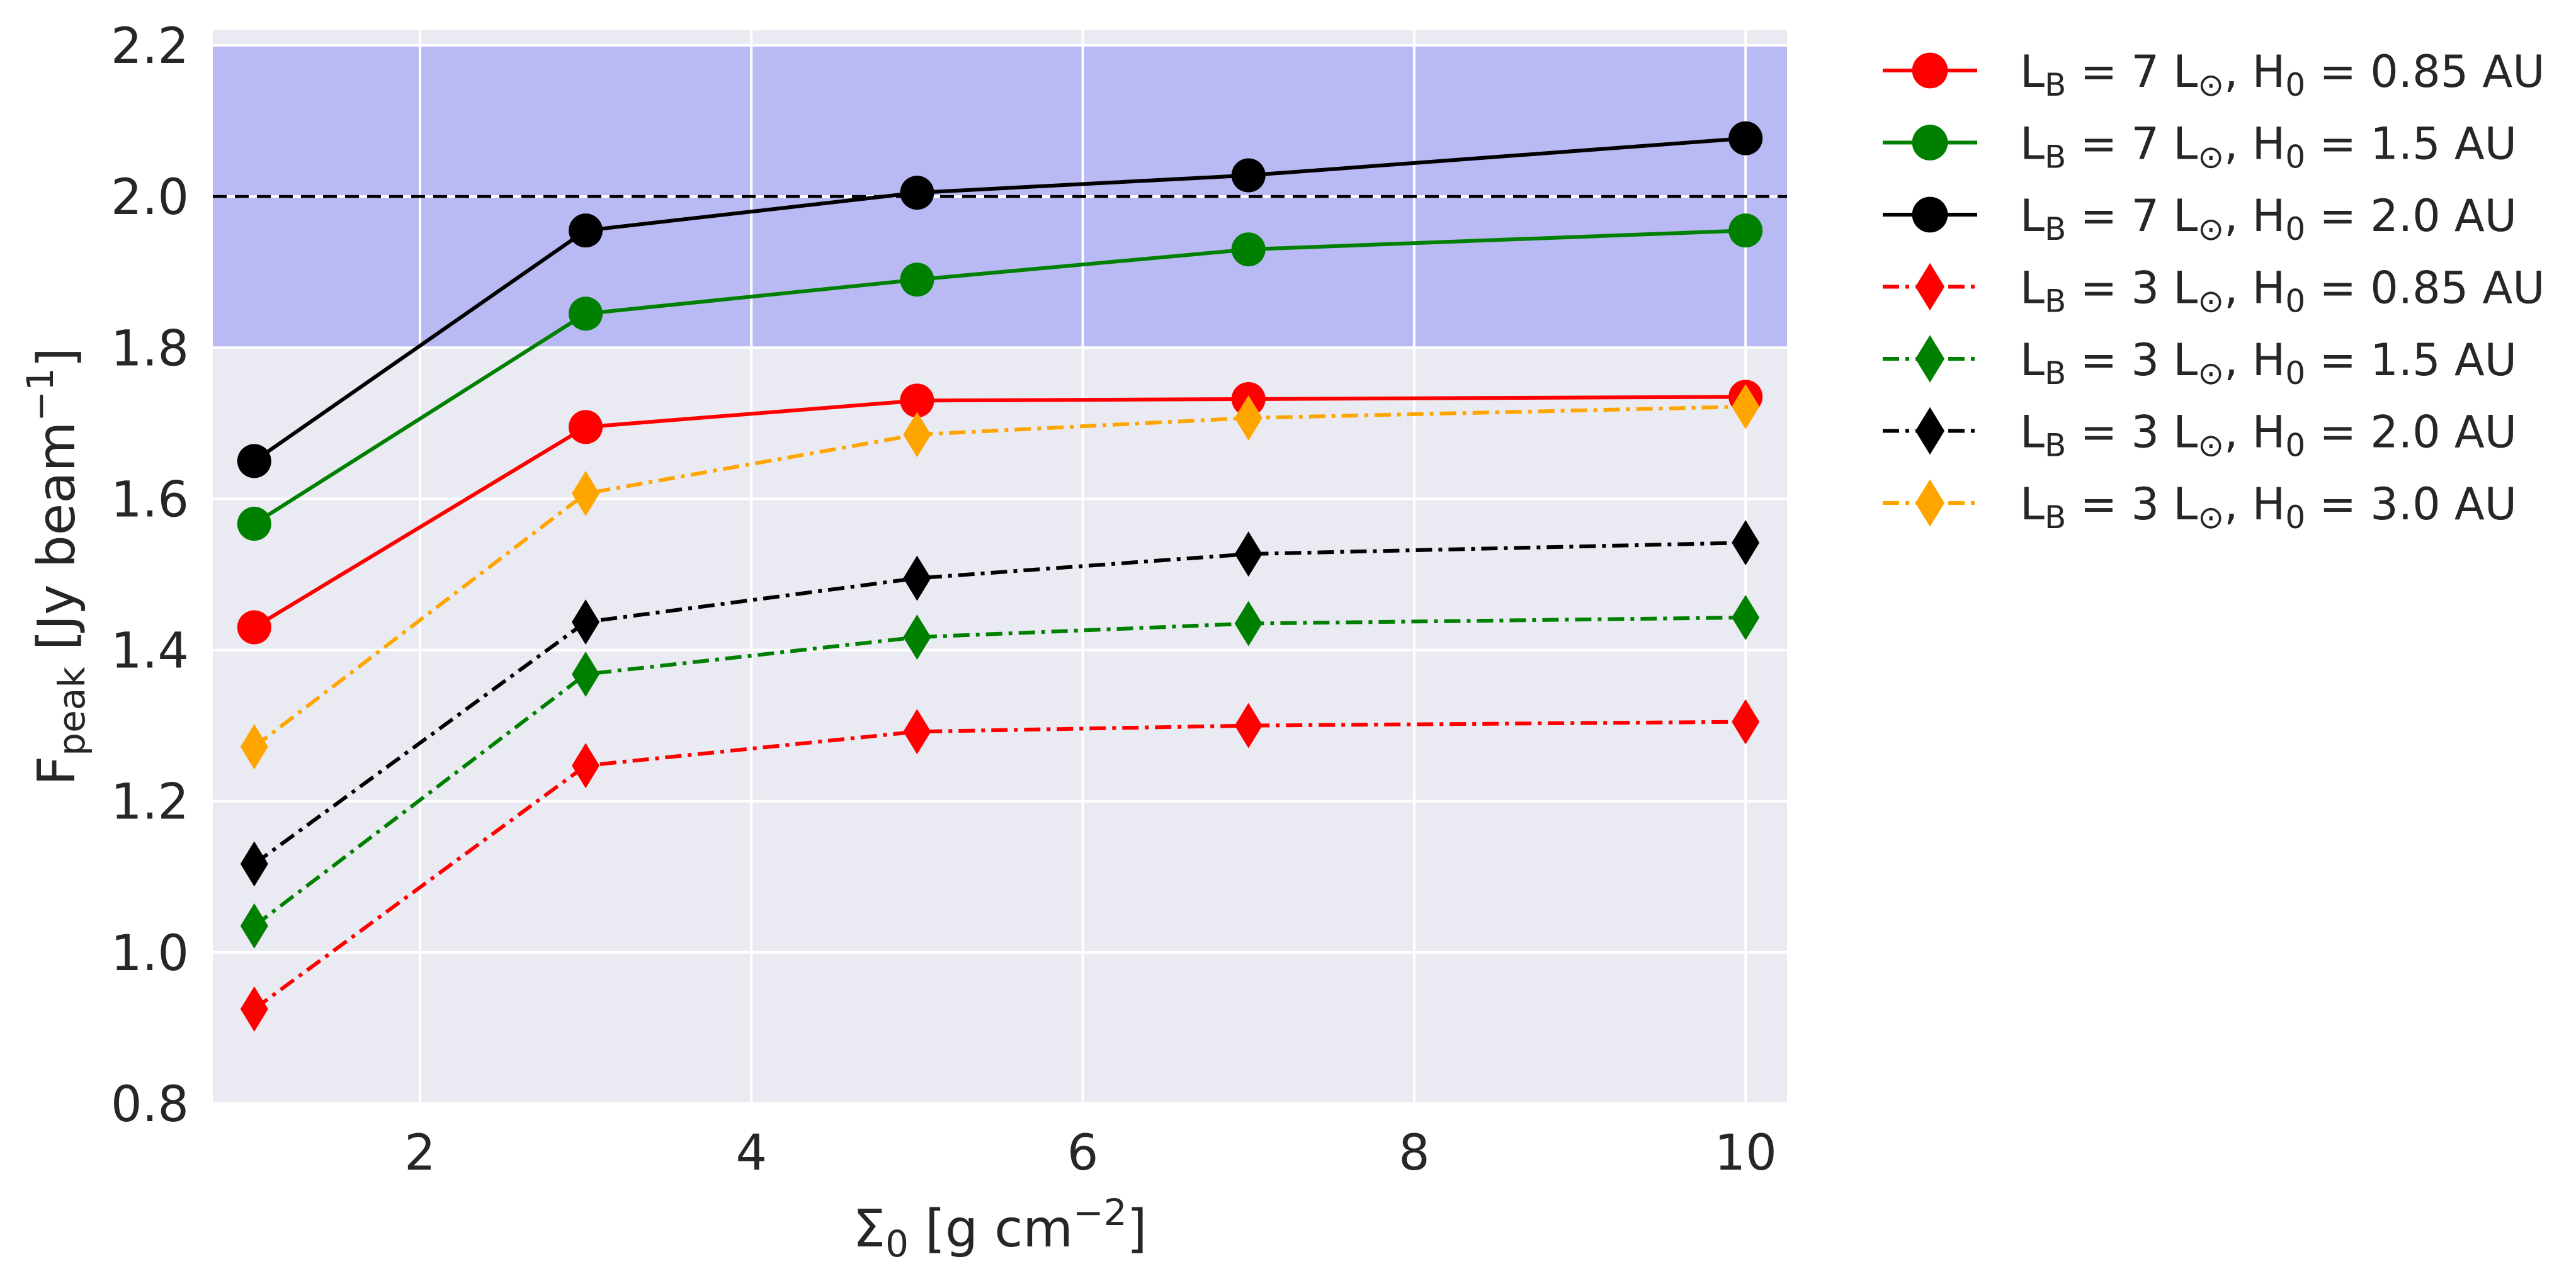 This screenshot has width=2576, height=1276. What do you see at coordinates (150, 197) in the screenshot?
I see `y-tick-label: 2.0` at bounding box center [150, 197].